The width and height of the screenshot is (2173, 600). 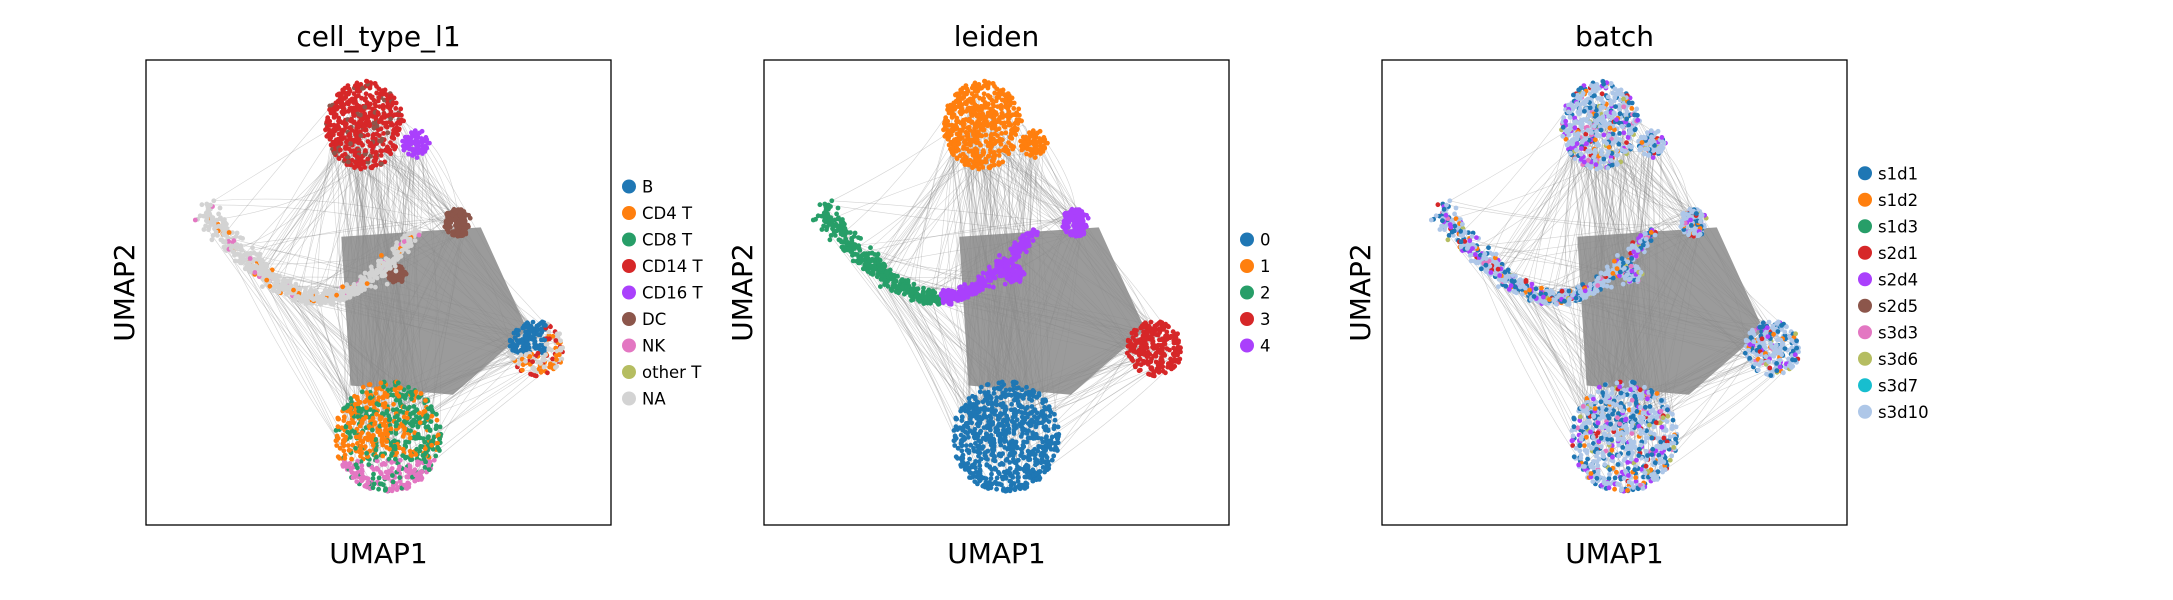 I want to click on legend-label: CD14 T, so click(x=672, y=266).